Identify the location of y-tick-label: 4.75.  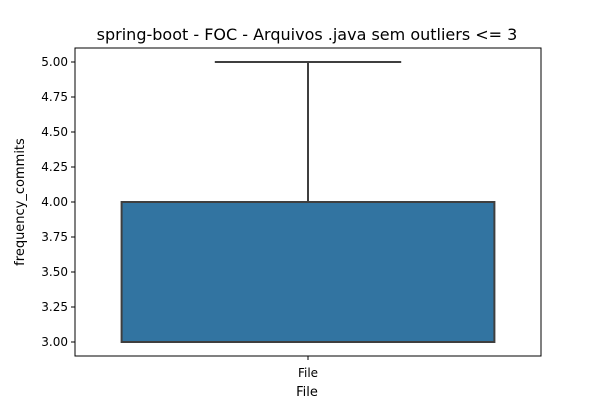
(54, 97).